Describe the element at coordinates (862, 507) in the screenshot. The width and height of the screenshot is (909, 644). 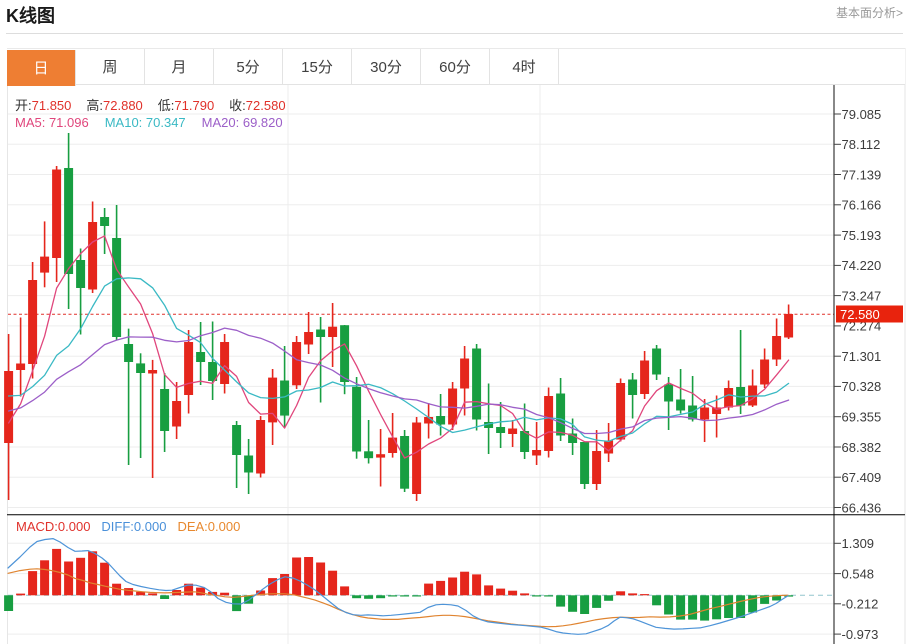
I see `svg-text: 66.436` at that location.